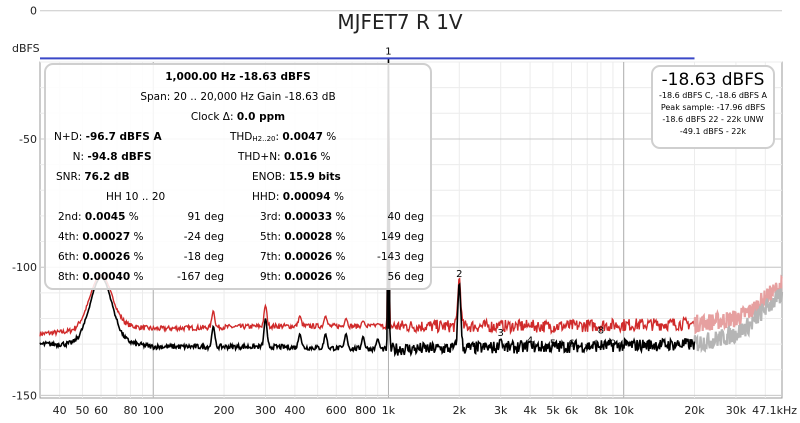  I want to click on chart-title: MJFET7 R 1V, so click(400, 22).